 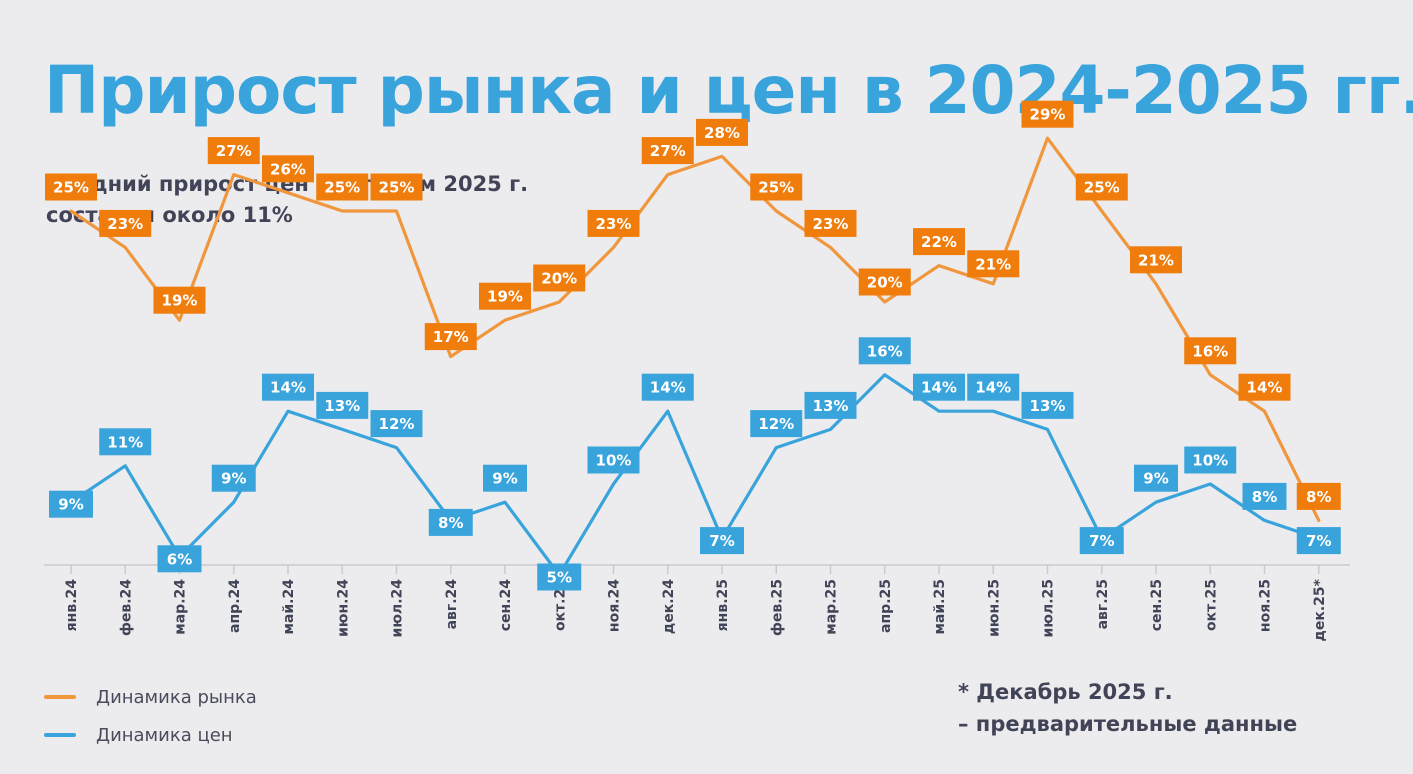 I want to click on data-label-market: 27%, so click(x=668, y=151).